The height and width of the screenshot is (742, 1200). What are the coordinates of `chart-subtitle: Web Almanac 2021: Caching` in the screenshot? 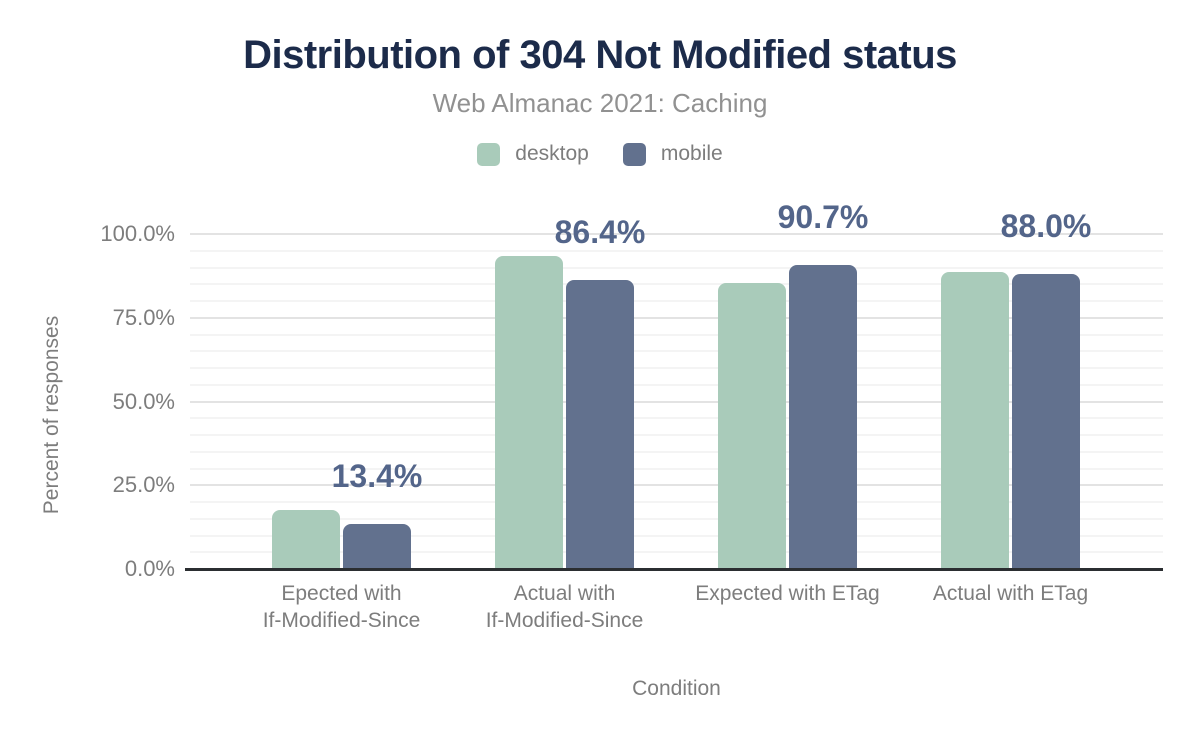 It's located at (600, 103).